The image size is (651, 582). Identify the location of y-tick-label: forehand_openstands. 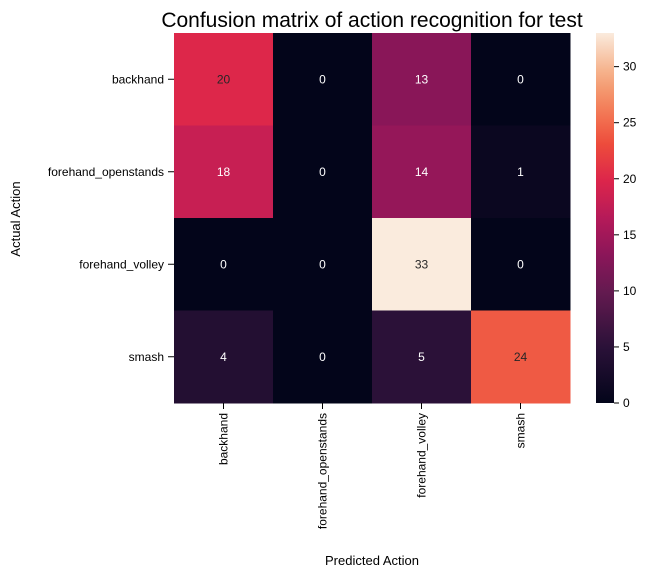
(106, 172).